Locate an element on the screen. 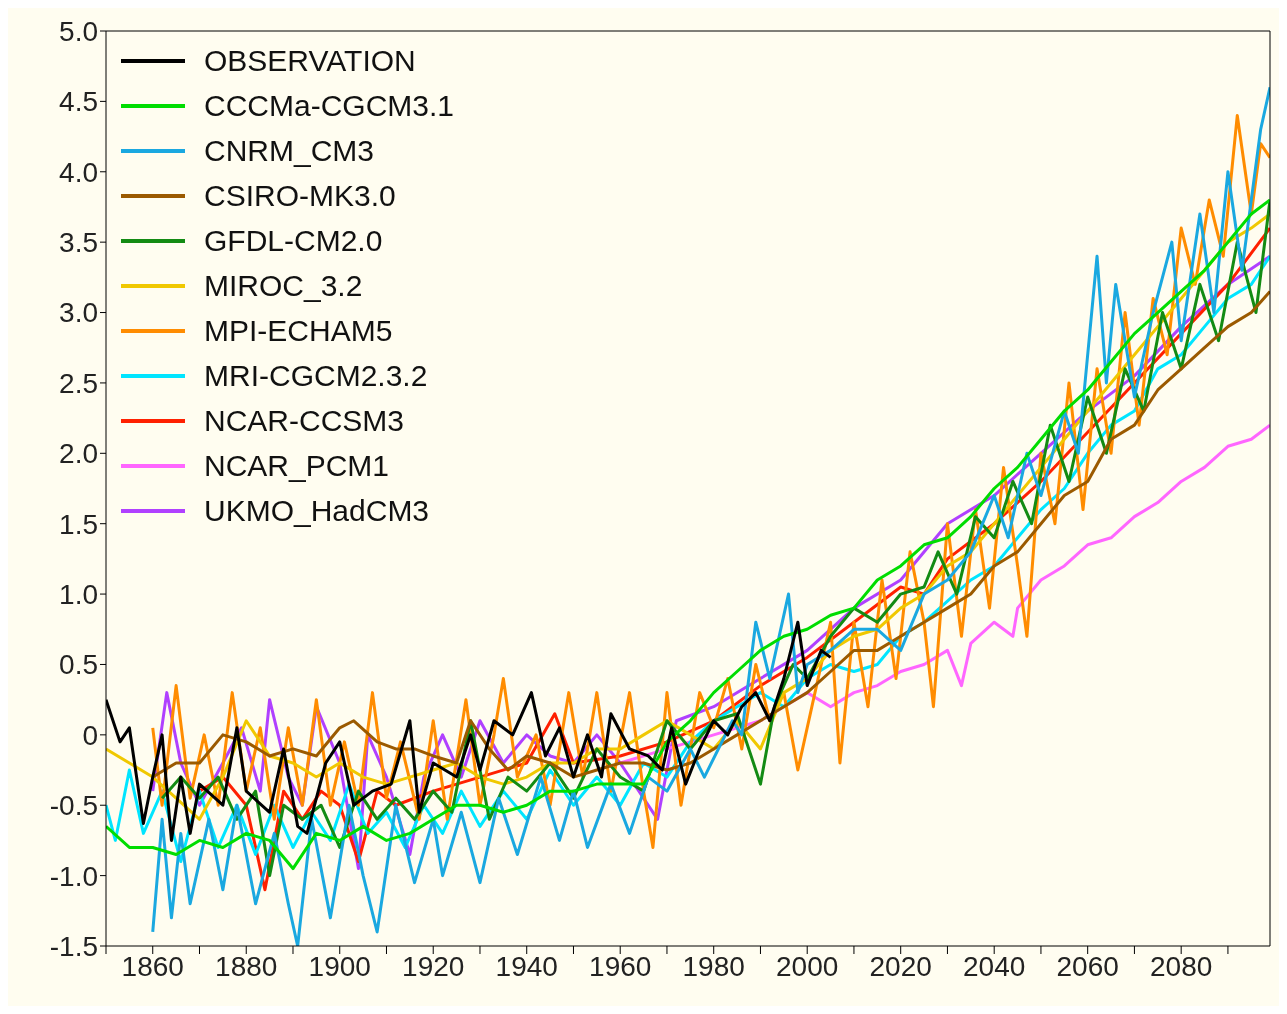 The image size is (1287, 1014). y-tick-label: 4.0 is located at coordinates (78, 172).